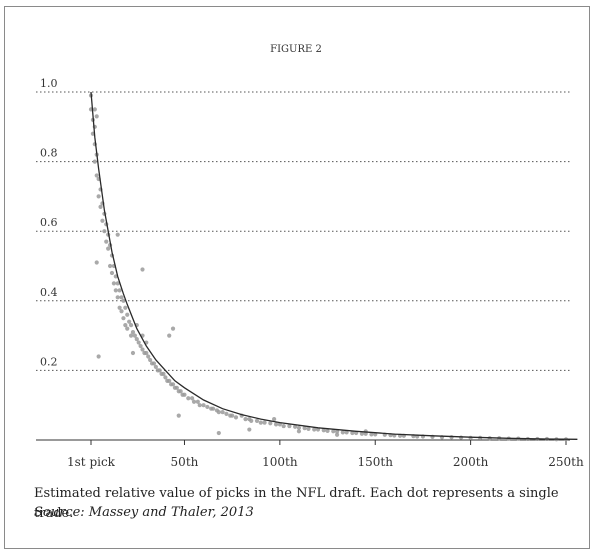 The width and height of the screenshot is (596, 555). Describe the element at coordinates (566, 462) in the screenshot. I see `x-tick-label: 250th` at that location.